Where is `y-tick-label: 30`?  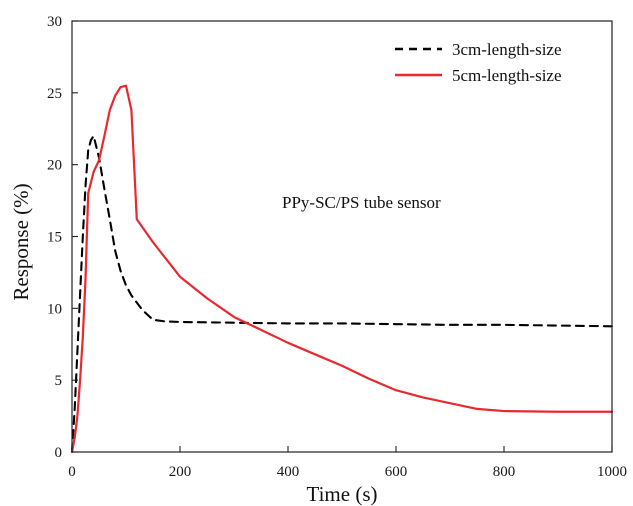
y-tick-label: 30 is located at coordinates (54, 22).